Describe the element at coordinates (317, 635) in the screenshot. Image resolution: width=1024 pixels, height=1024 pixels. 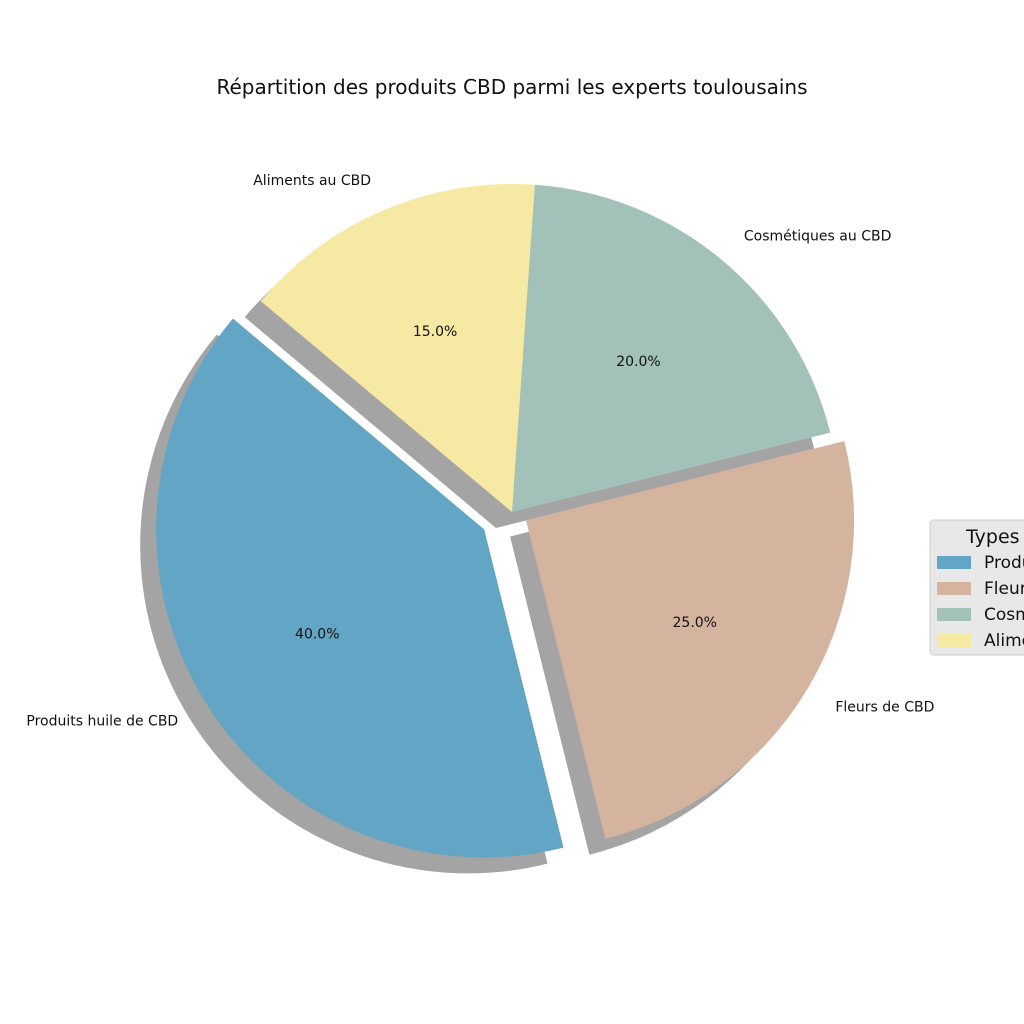
I see `pct-label-produits-huile-de-cbd: 40.0%` at that location.